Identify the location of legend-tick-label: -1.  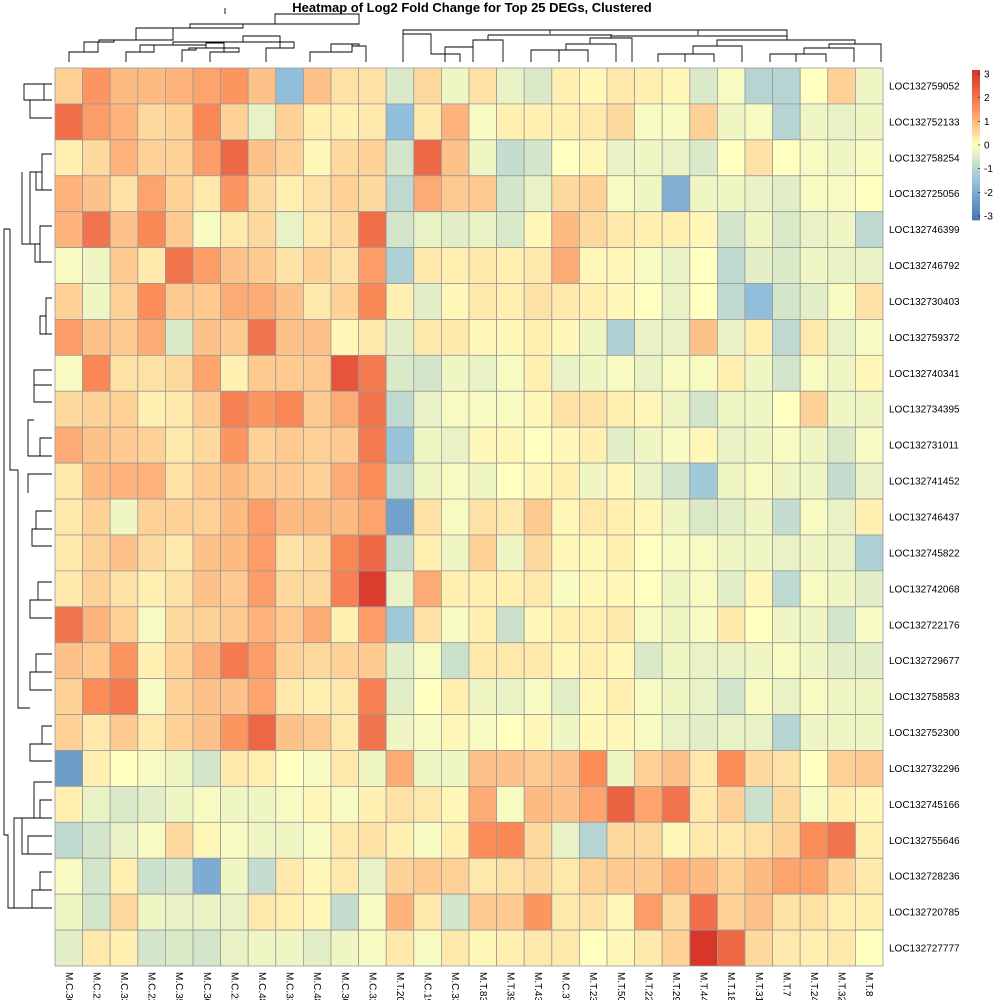
(988, 169).